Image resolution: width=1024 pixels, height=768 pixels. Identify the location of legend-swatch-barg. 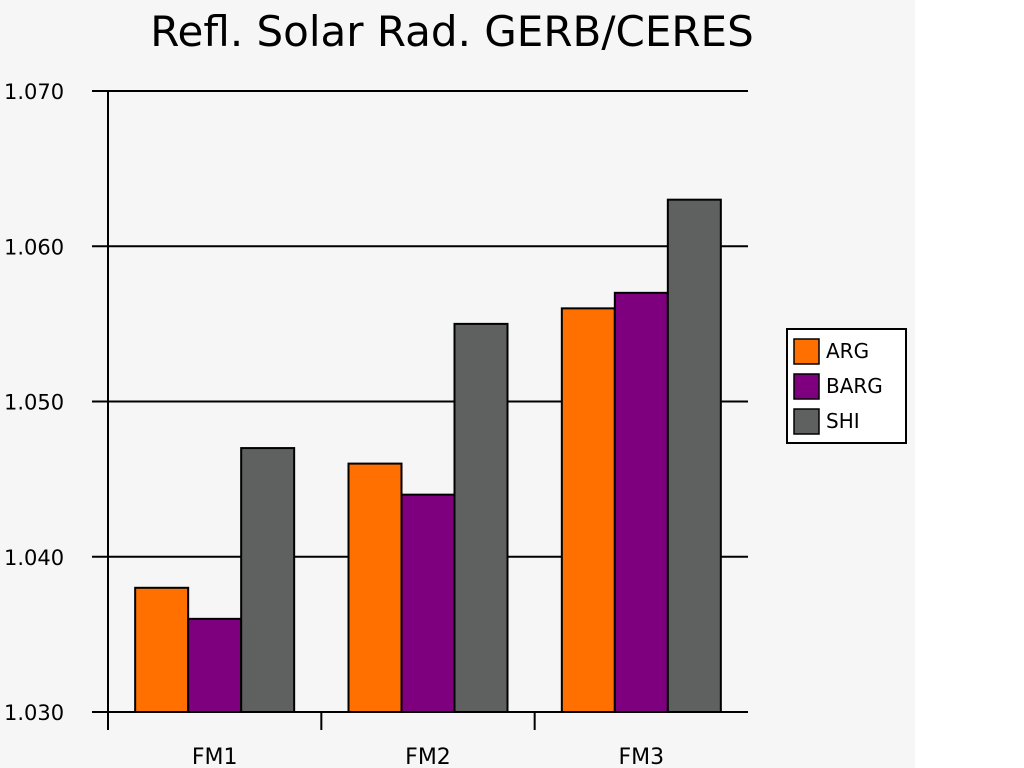
(806, 386).